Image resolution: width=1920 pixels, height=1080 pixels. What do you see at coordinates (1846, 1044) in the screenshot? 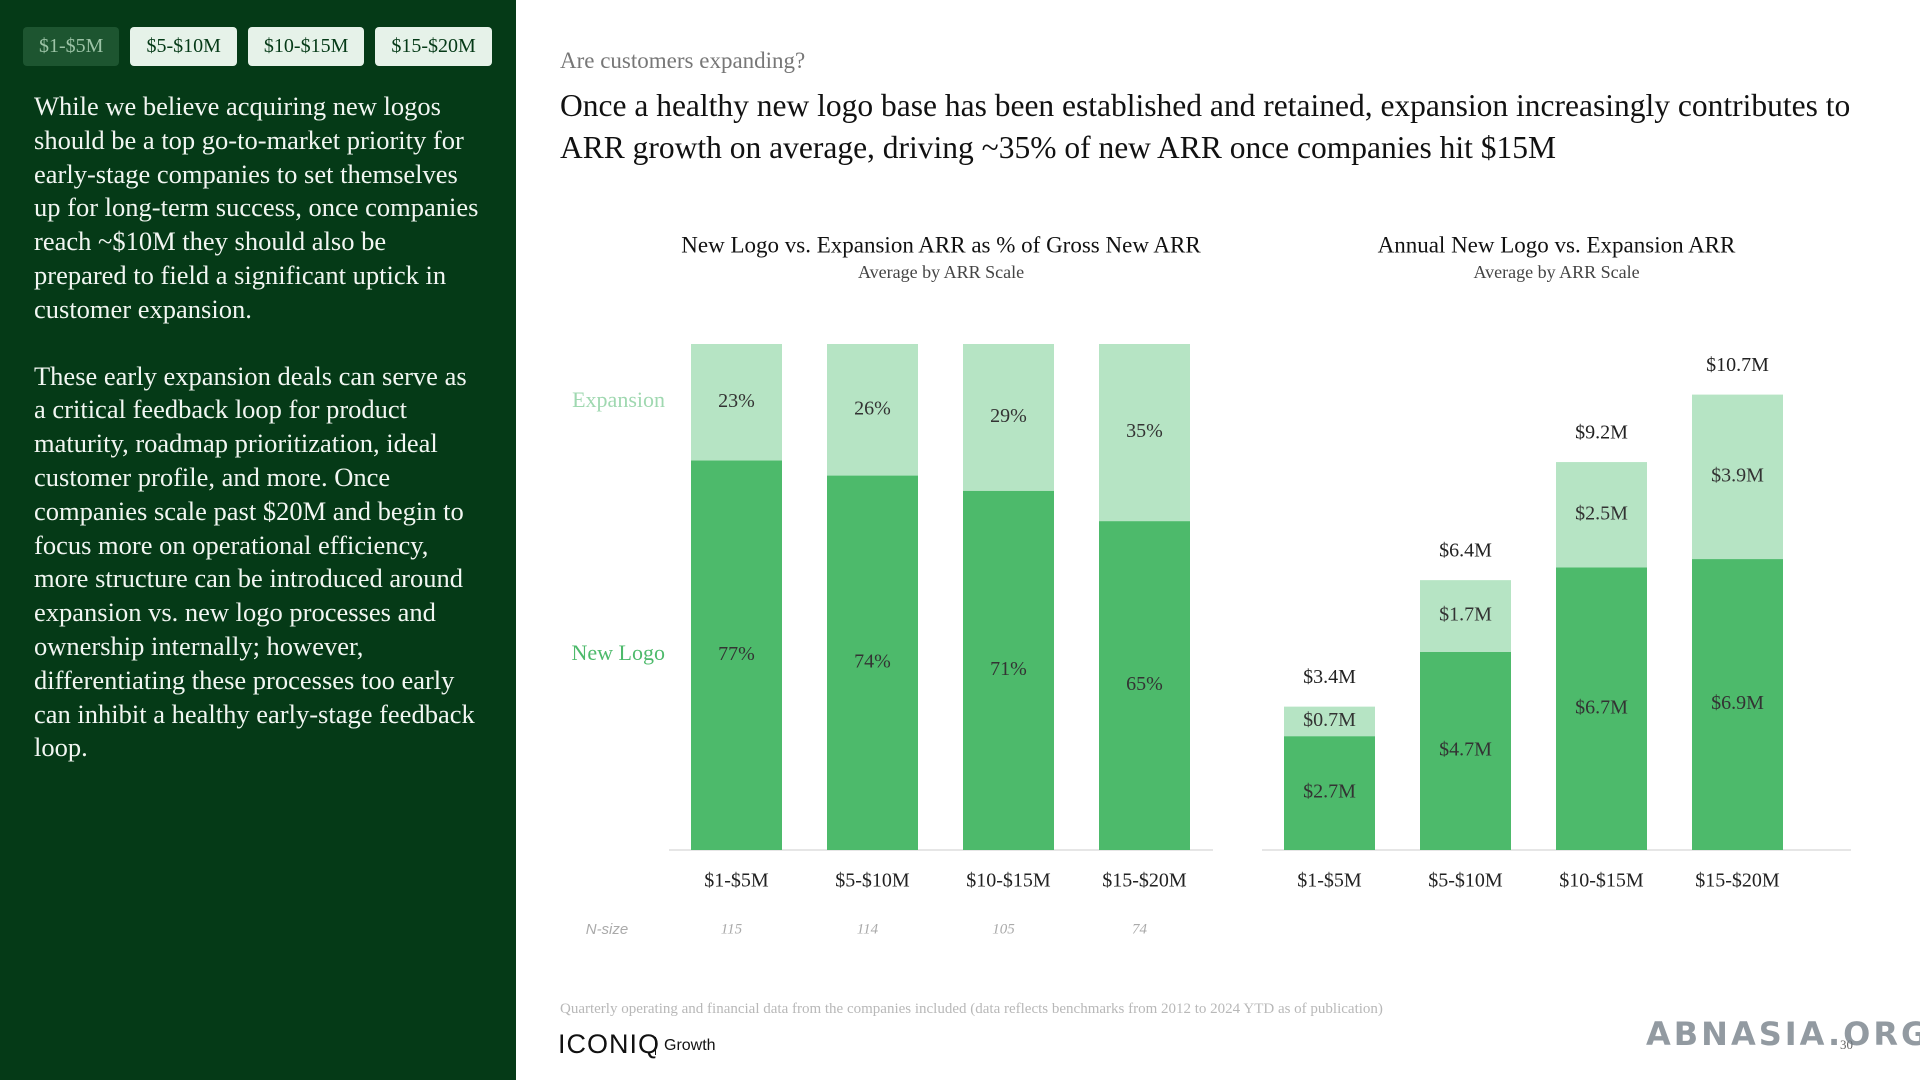
I see `page-number: 30` at bounding box center [1846, 1044].